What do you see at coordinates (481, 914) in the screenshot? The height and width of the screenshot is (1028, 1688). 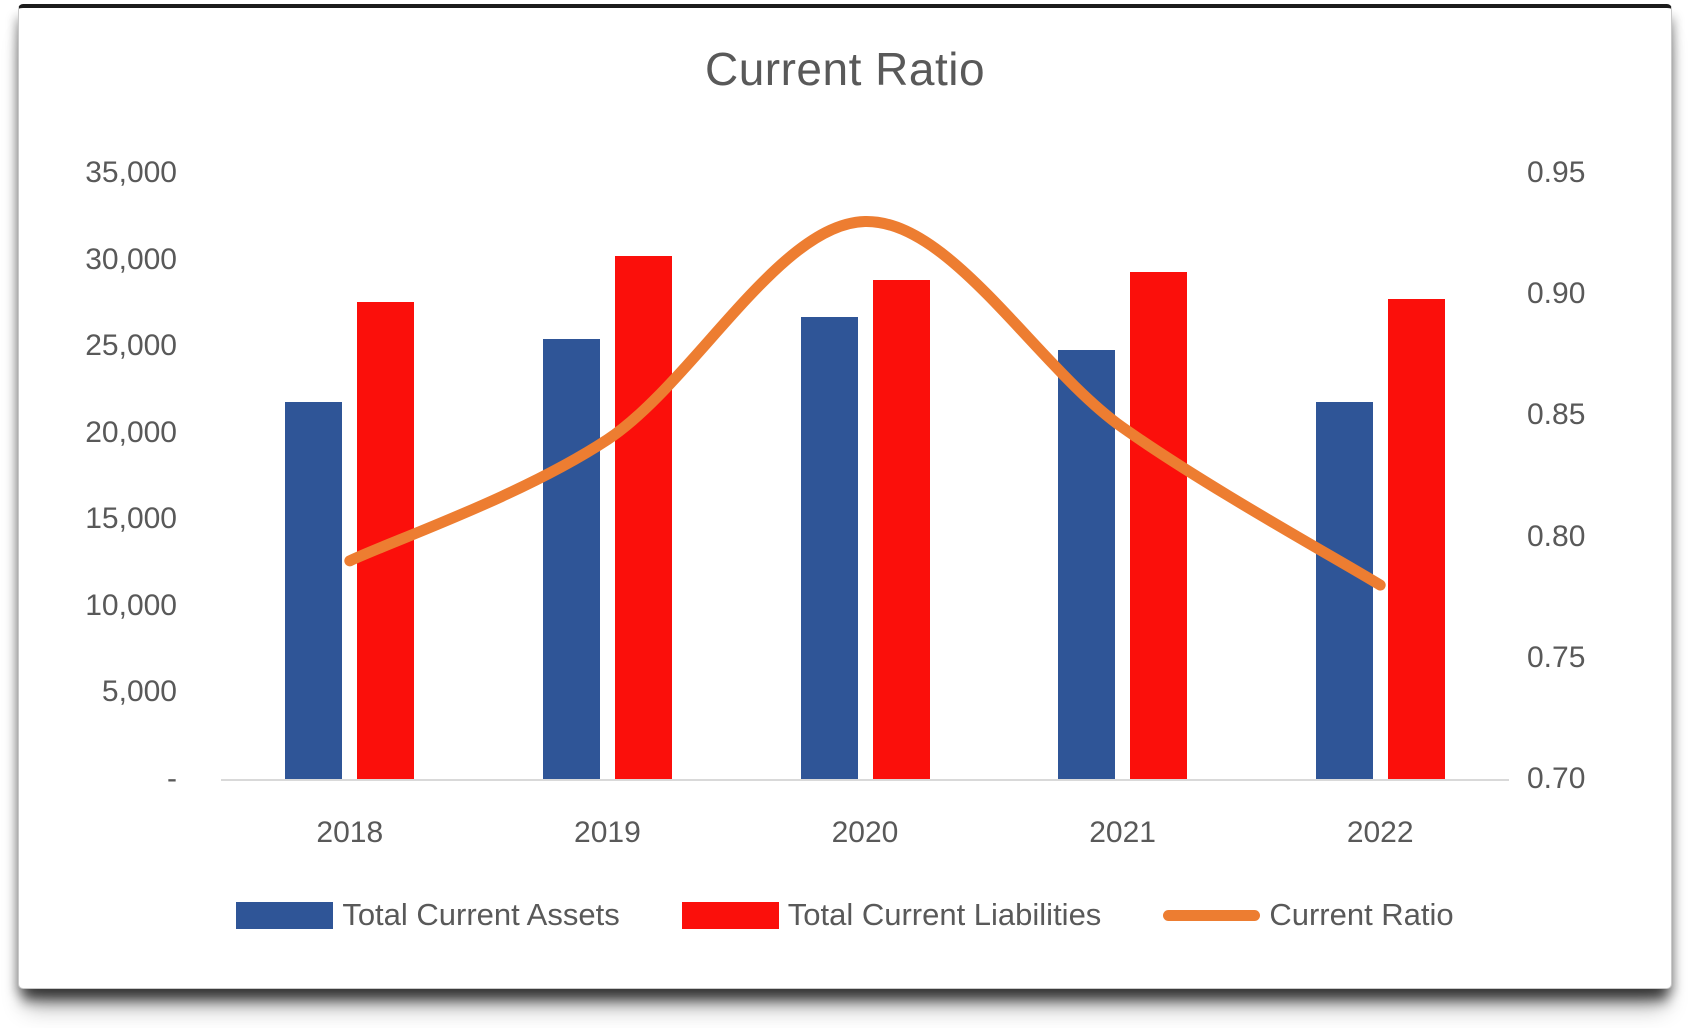 I see `legend-label-total-current-assets: Total Current Assets` at bounding box center [481, 914].